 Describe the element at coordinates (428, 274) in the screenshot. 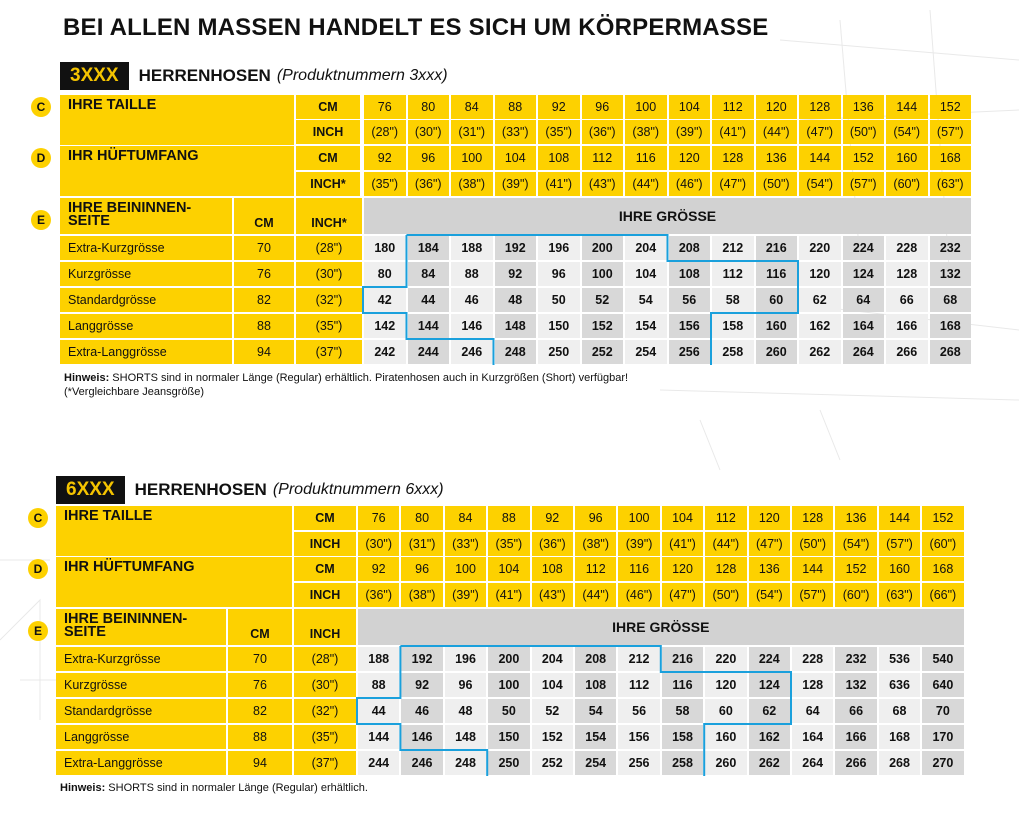

I see `size-value: 84` at that location.